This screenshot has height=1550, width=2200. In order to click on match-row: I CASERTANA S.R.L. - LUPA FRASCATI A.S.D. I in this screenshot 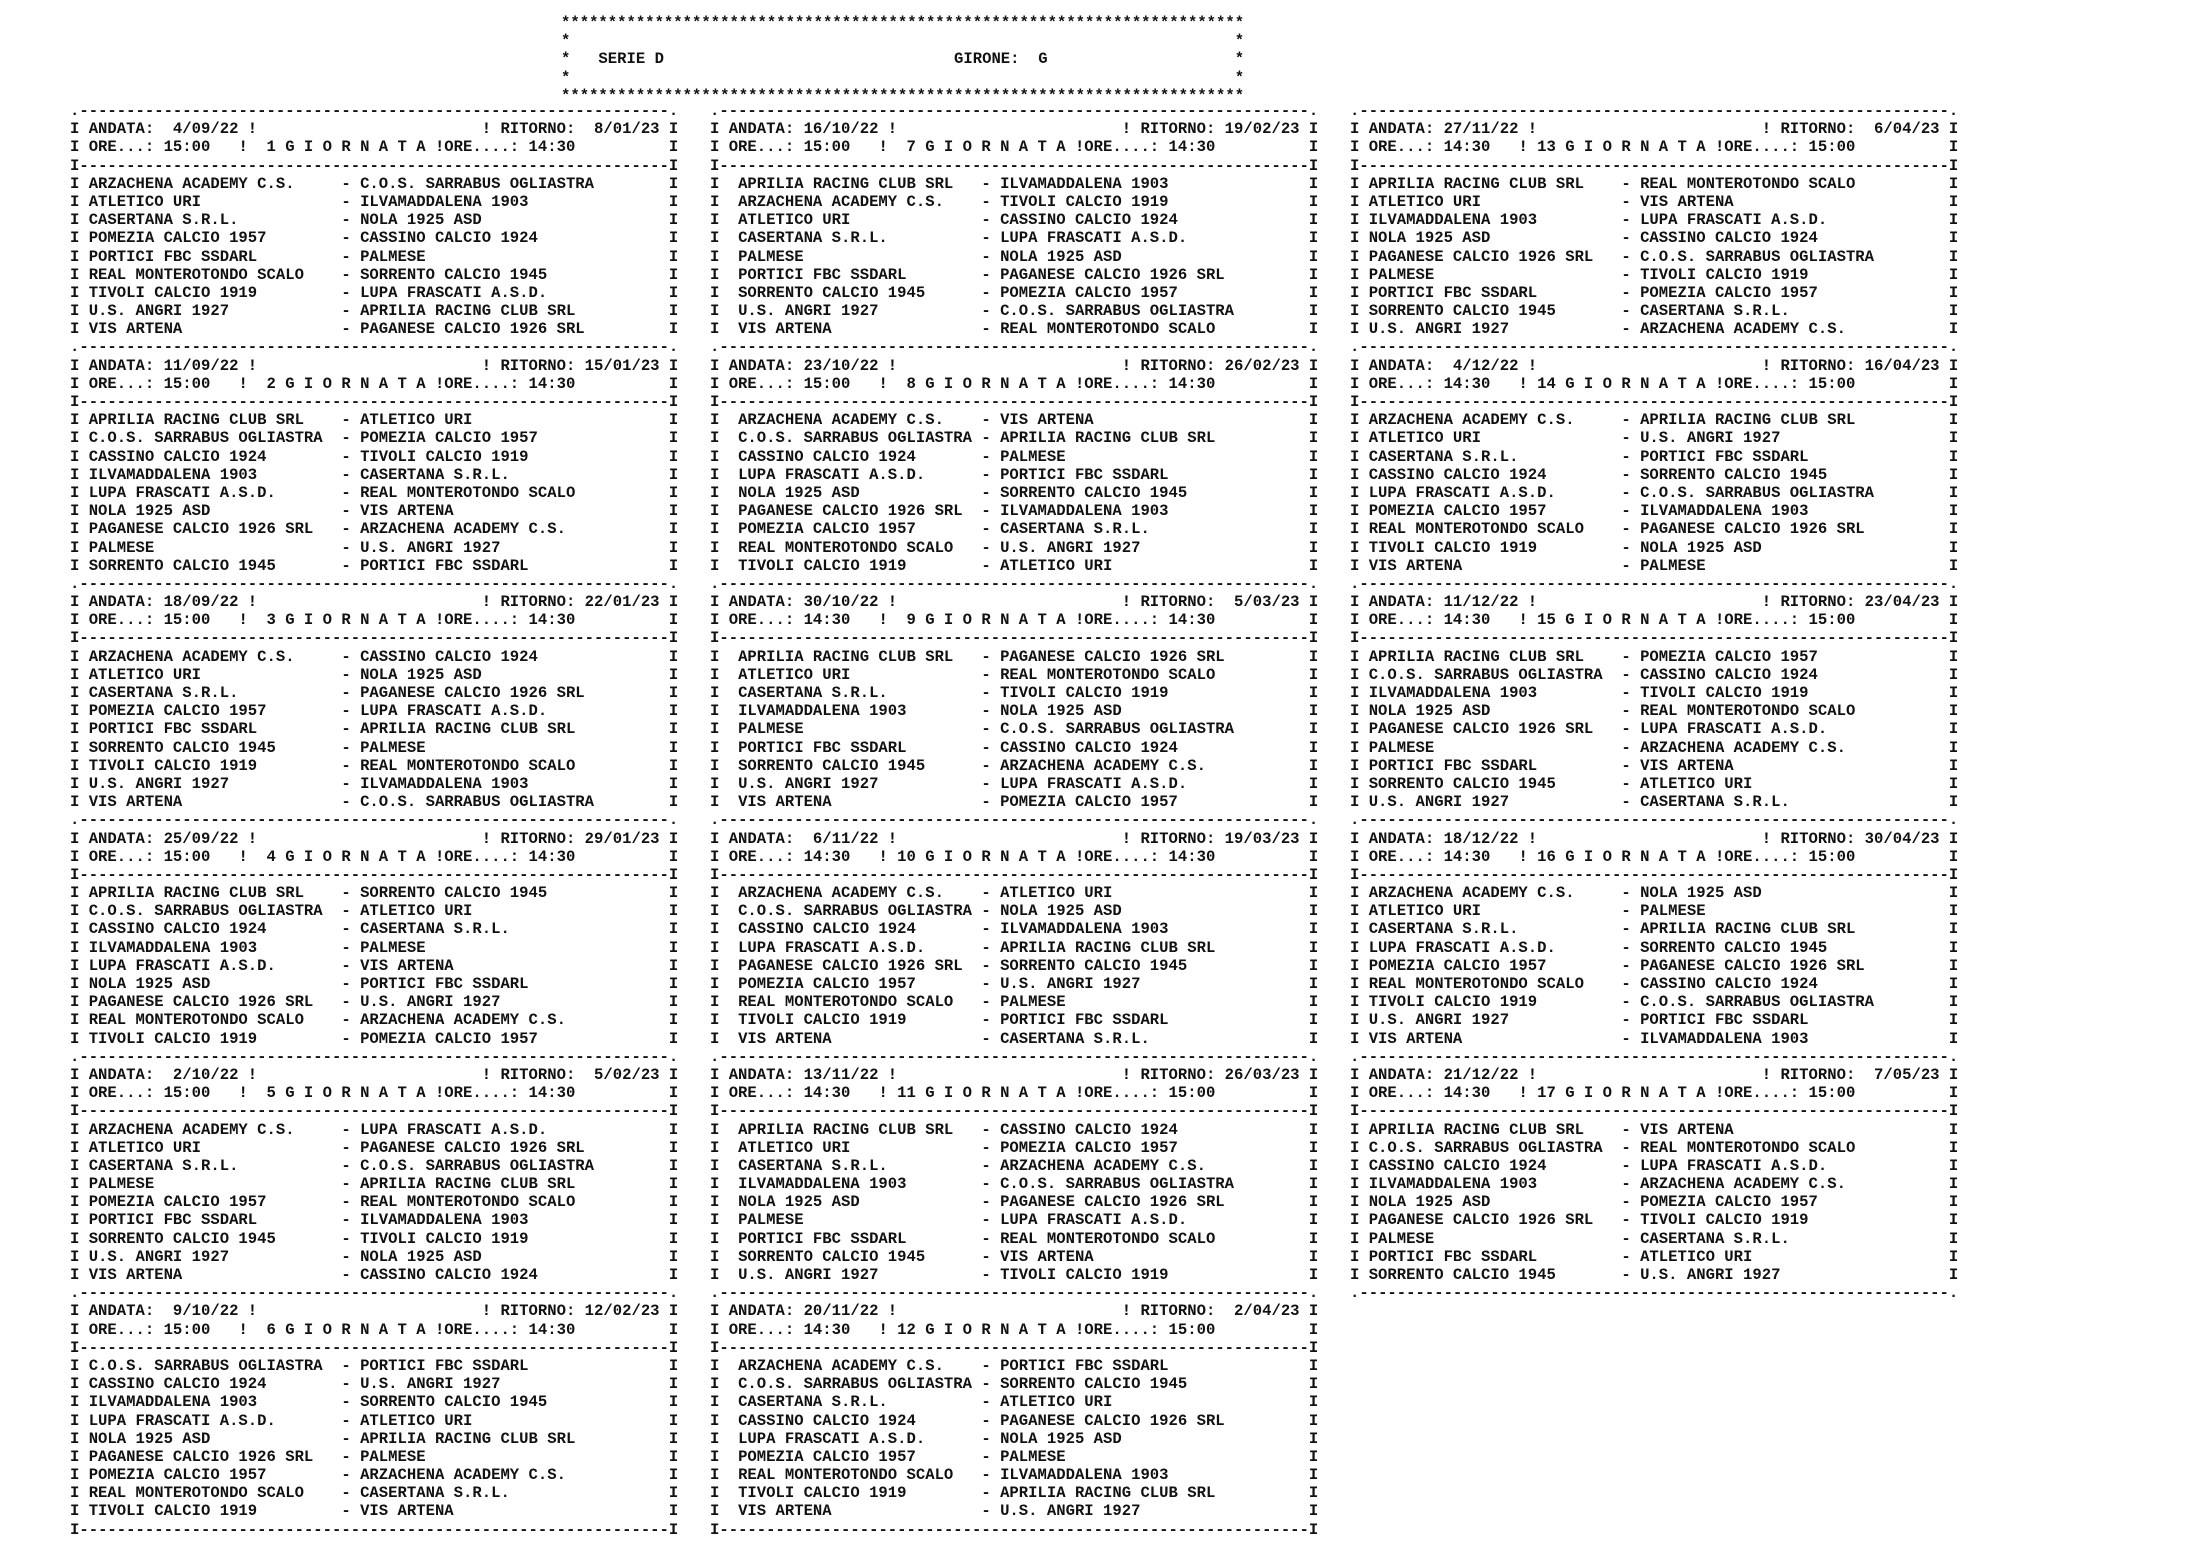, I will do `click(1014, 238)`.